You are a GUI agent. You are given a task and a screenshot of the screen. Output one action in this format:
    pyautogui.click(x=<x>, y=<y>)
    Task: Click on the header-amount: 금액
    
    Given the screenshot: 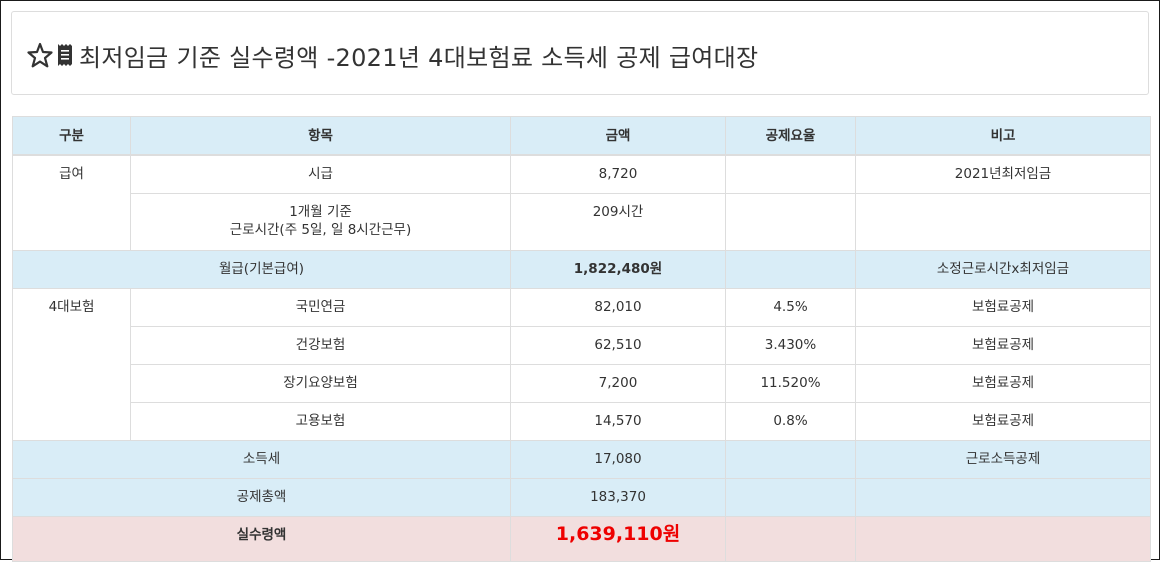 What is the action you would take?
    pyautogui.click(x=618, y=136)
    